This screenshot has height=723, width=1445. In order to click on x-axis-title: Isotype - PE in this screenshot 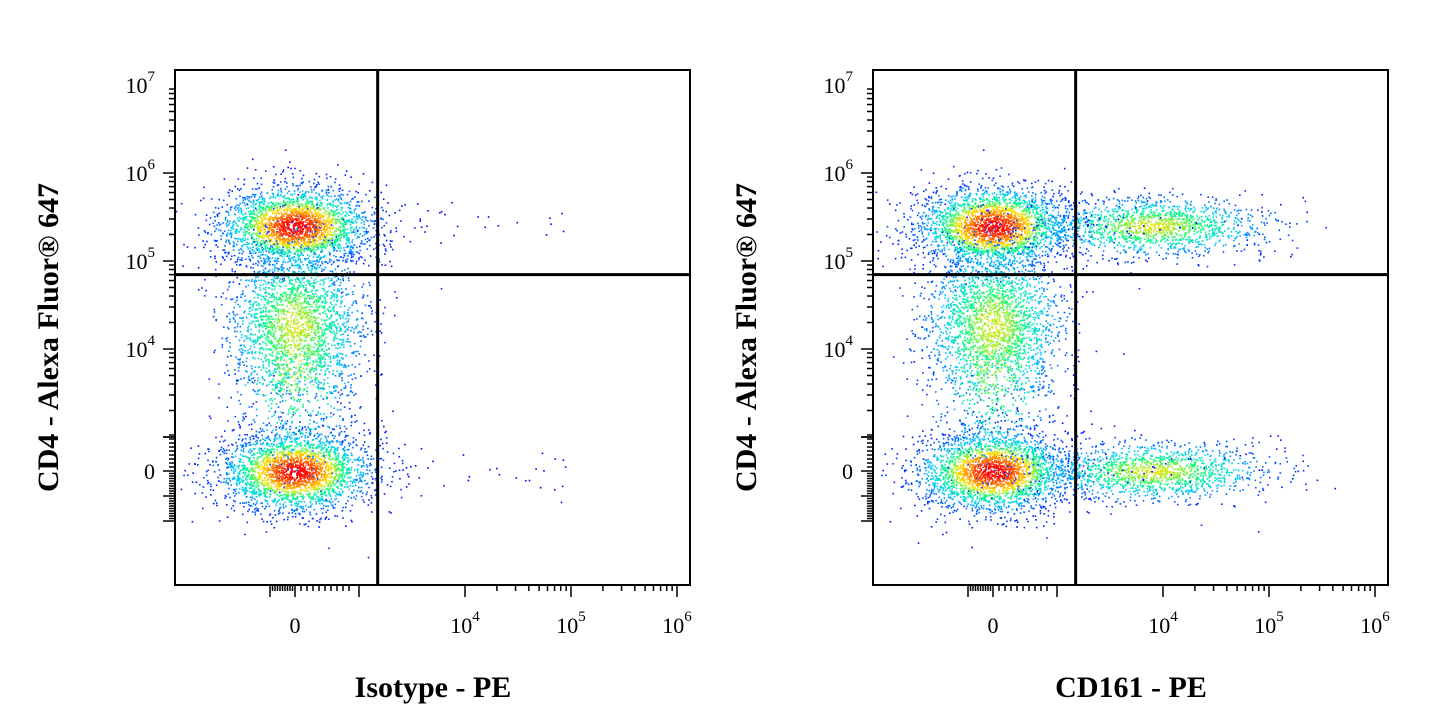, I will do `click(433, 687)`.